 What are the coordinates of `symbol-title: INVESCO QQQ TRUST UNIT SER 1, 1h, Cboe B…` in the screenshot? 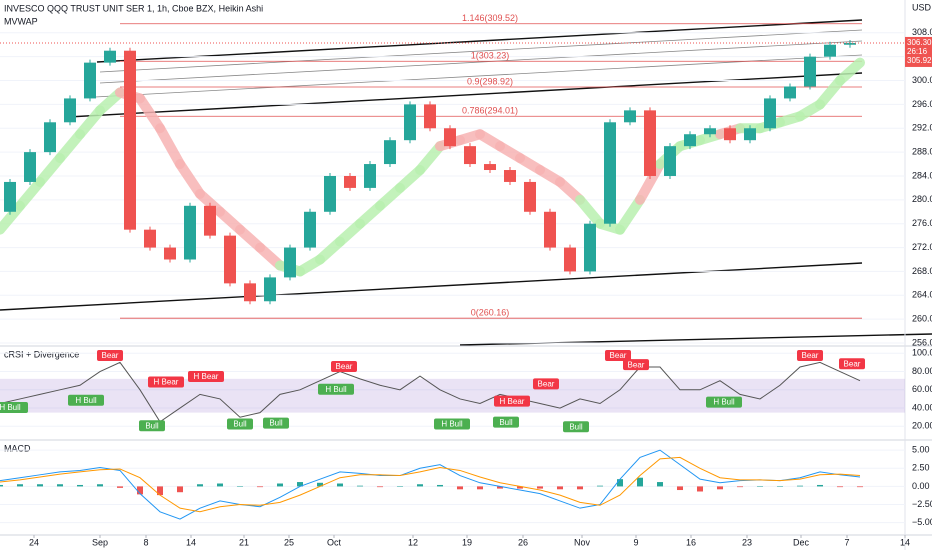 It's located at (133, 8).